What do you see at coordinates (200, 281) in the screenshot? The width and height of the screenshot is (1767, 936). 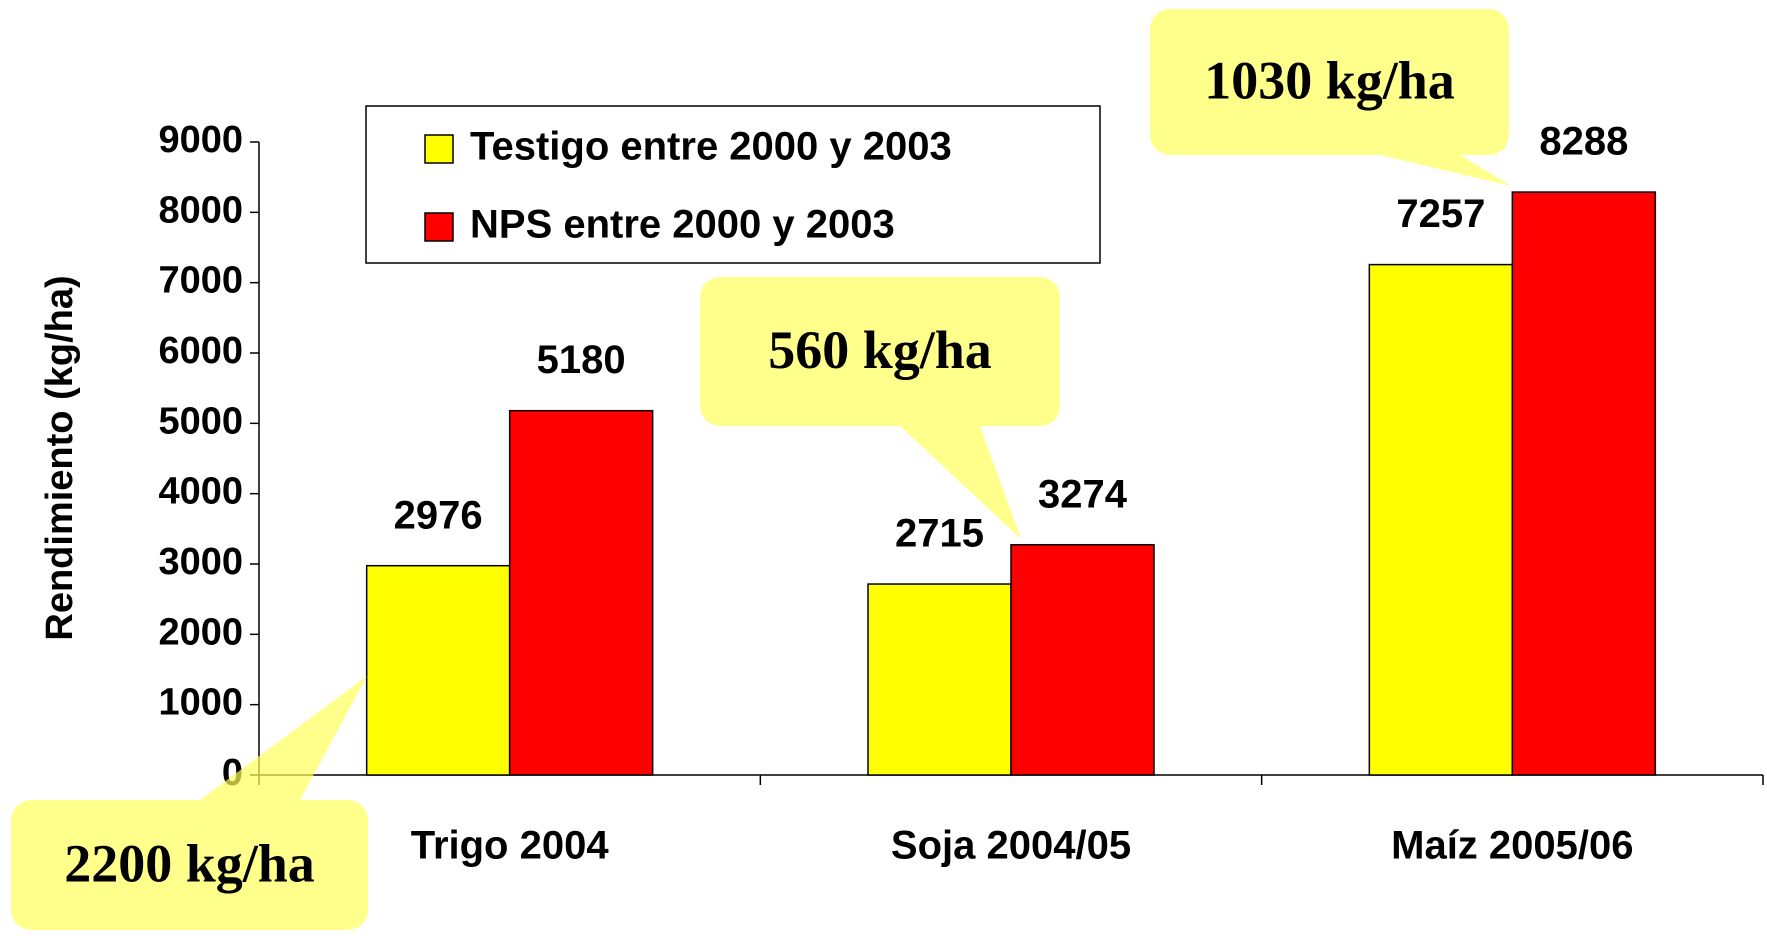 I see `y-tick-label: 7000` at bounding box center [200, 281].